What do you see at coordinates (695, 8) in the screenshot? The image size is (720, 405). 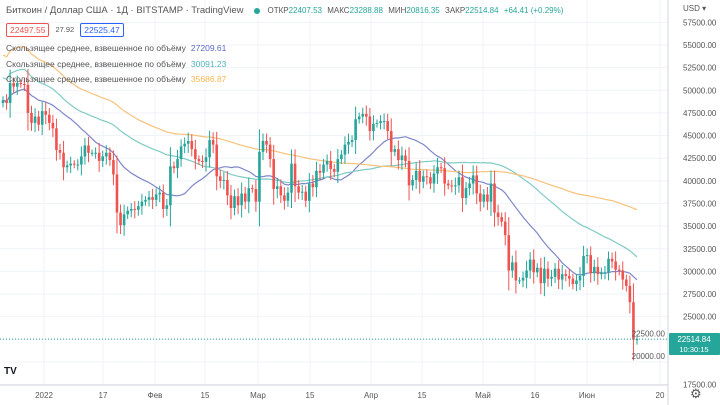 I see `currency-selector: USD ▾` at bounding box center [695, 8].